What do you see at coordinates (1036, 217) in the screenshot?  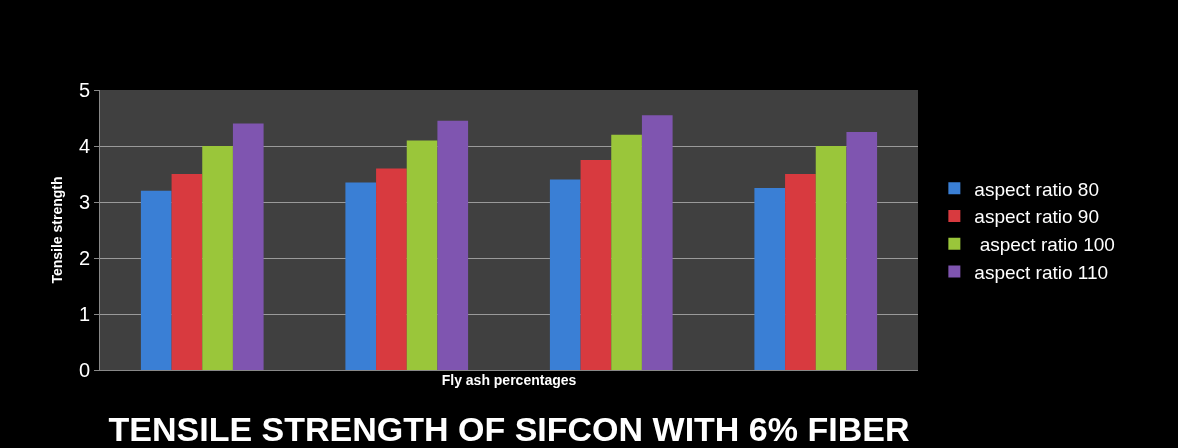 I see `legend-label: aspect ratio 90` at bounding box center [1036, 217].